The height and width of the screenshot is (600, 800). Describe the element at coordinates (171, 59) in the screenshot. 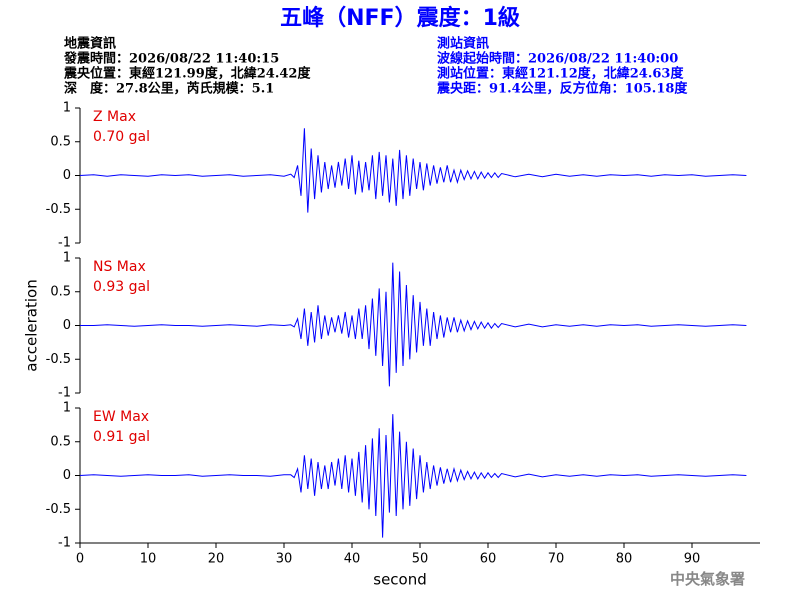

I see `info-line: 發震時間：2026/08/22 11:40:15` at that location.